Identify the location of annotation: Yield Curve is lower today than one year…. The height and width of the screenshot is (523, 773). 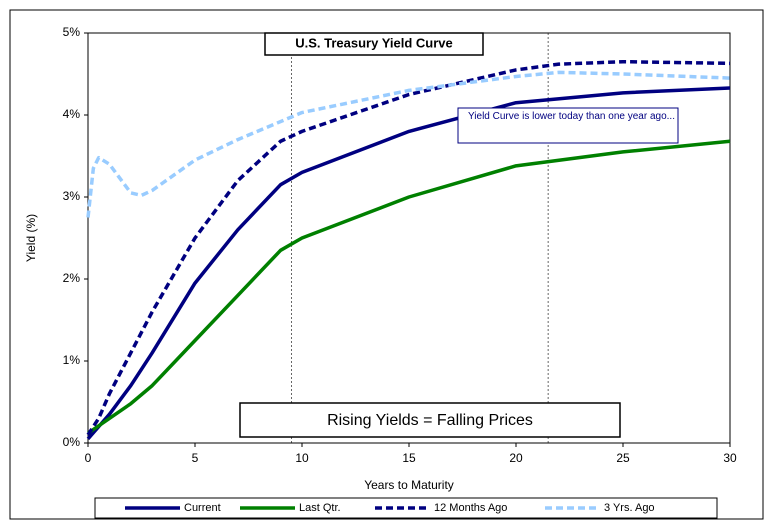
(571, 116).